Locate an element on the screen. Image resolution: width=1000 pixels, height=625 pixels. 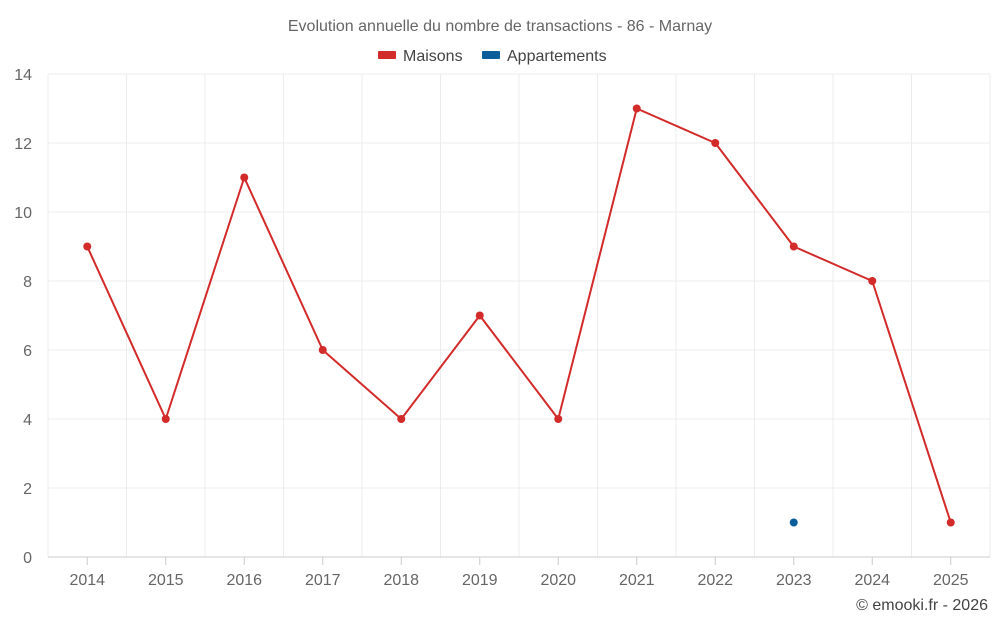
data-point-maisons-2025 is located at coordinates (950, 522).